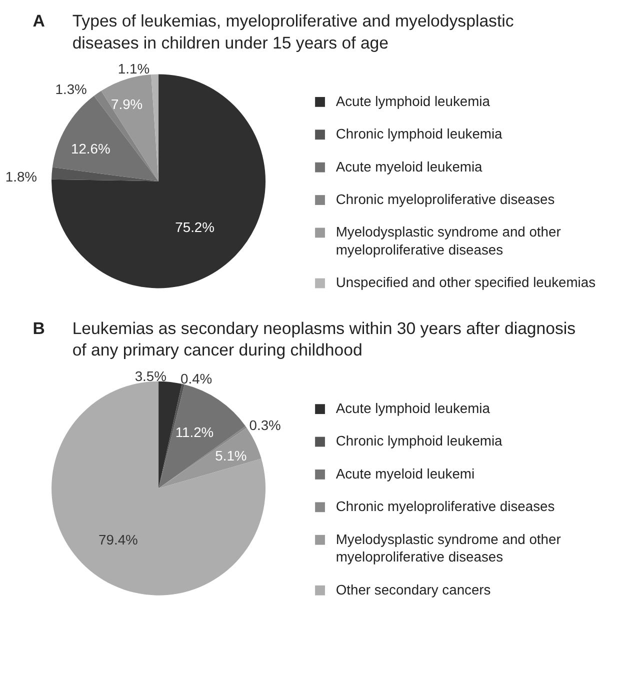 This screenshot has height=682, width=644. I want to click on data-label: 1.8%, so click(21, 176).